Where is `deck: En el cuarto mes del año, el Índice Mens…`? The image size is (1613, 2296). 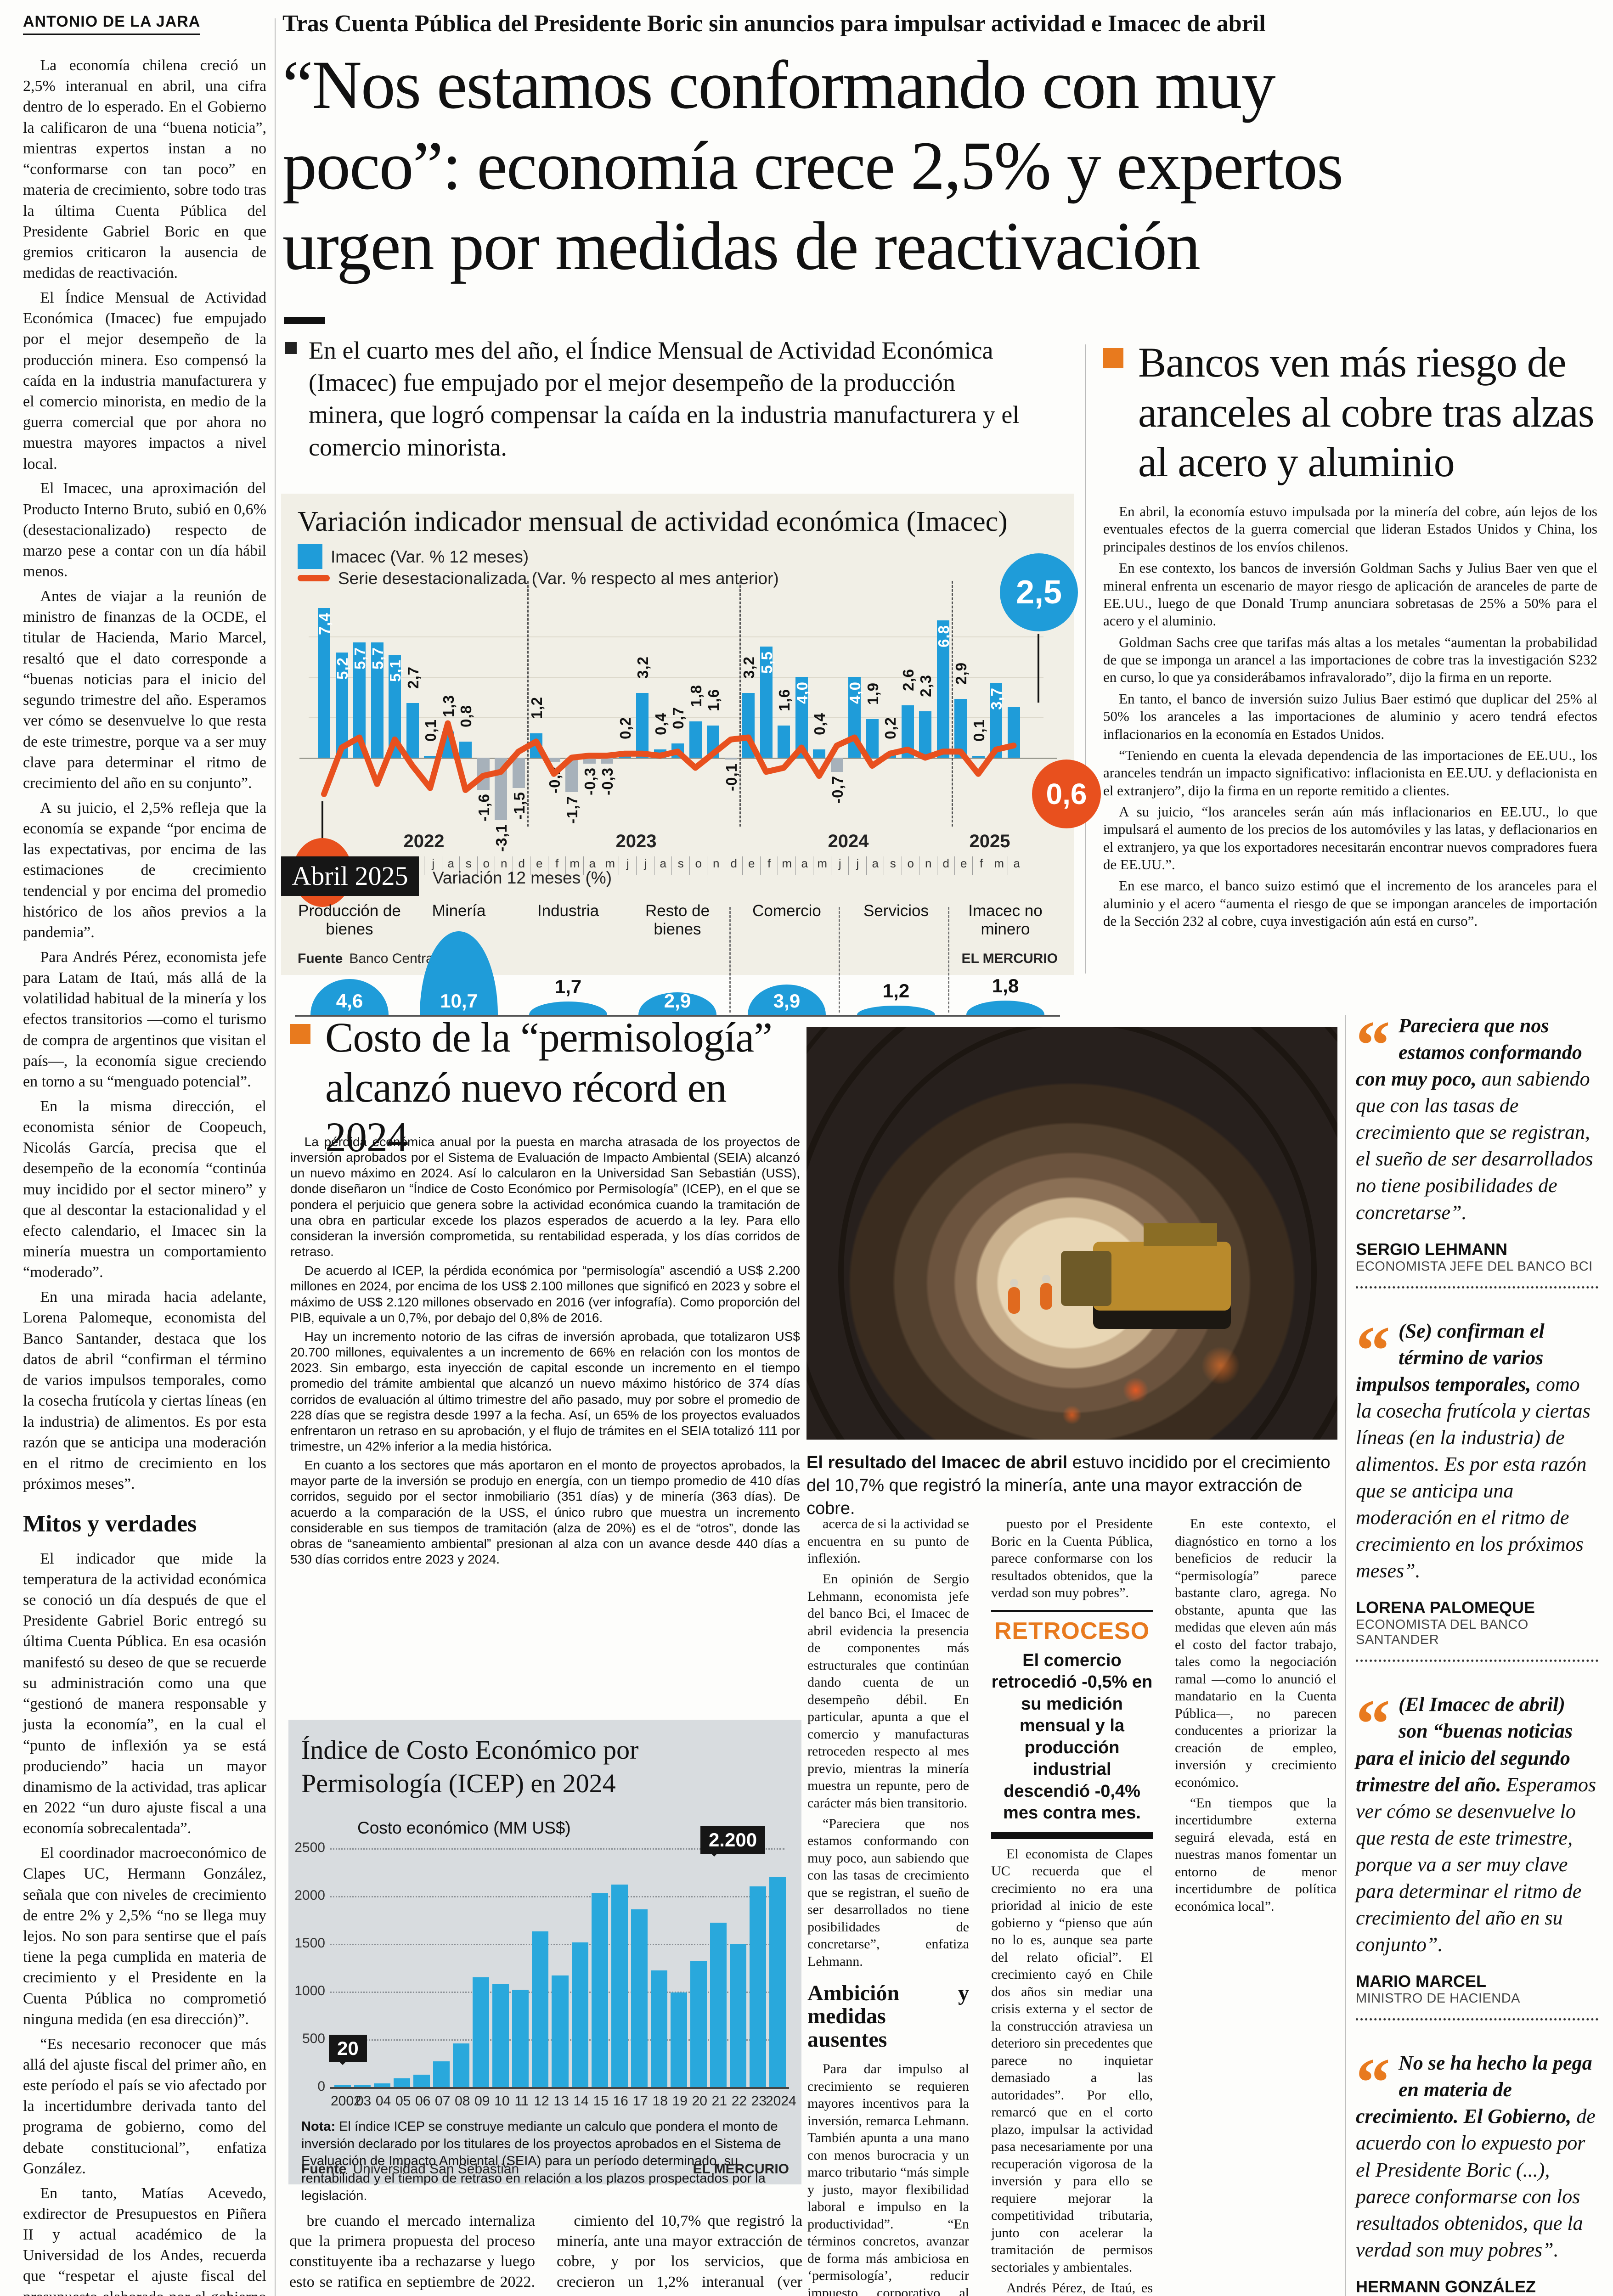 deck: En el cuarto mes del año, el Índice Mens… is located at coordinates (665, 399).